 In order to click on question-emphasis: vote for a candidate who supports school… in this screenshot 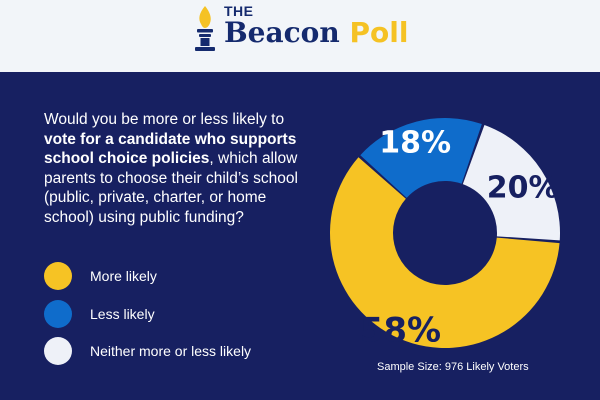, I will do `click(170, 149)`.